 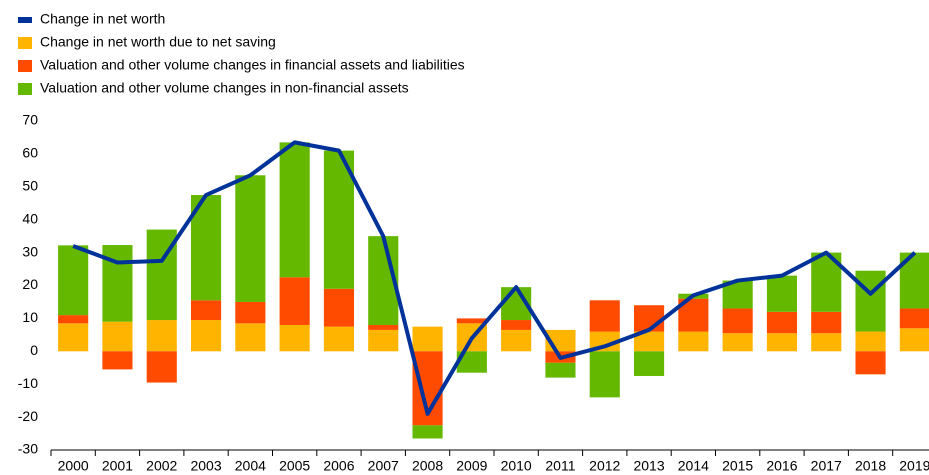 What do you see at coordinates (870, 466) in the screenshot?
I see `x-tick-label: 2018` at bounding box center [870, 466].